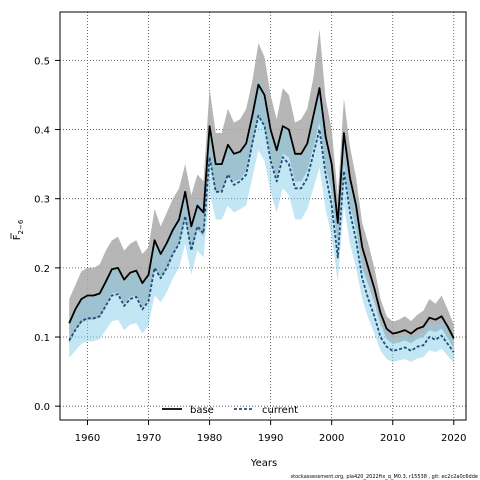  I want to click on legend-current-label: current, so click(280, 410).